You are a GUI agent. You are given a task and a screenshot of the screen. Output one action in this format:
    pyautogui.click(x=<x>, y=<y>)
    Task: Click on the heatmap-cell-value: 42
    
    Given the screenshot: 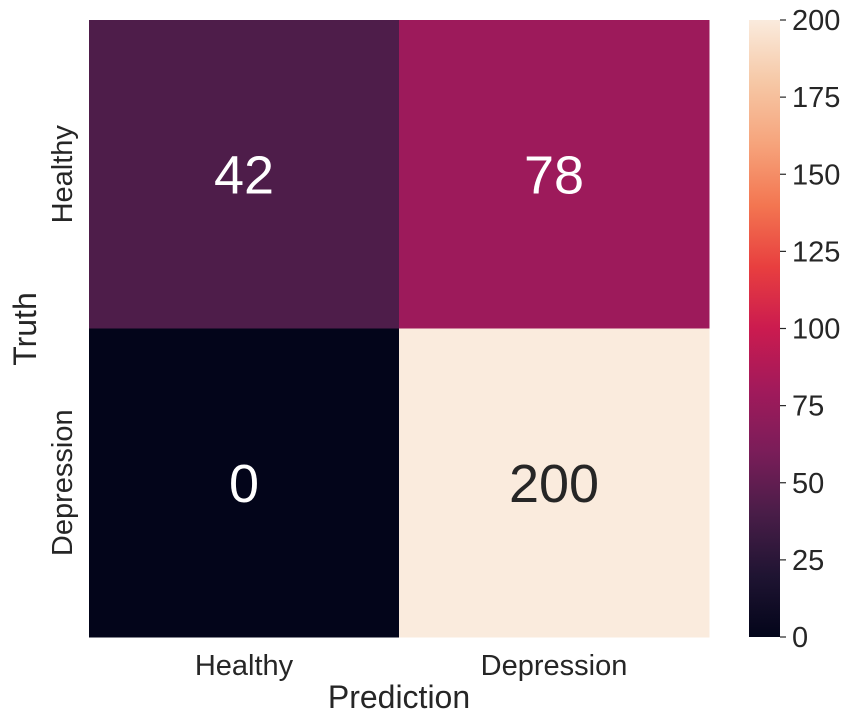 What is the action you would take?
    pyautogui.click(x=244, y=175)
    